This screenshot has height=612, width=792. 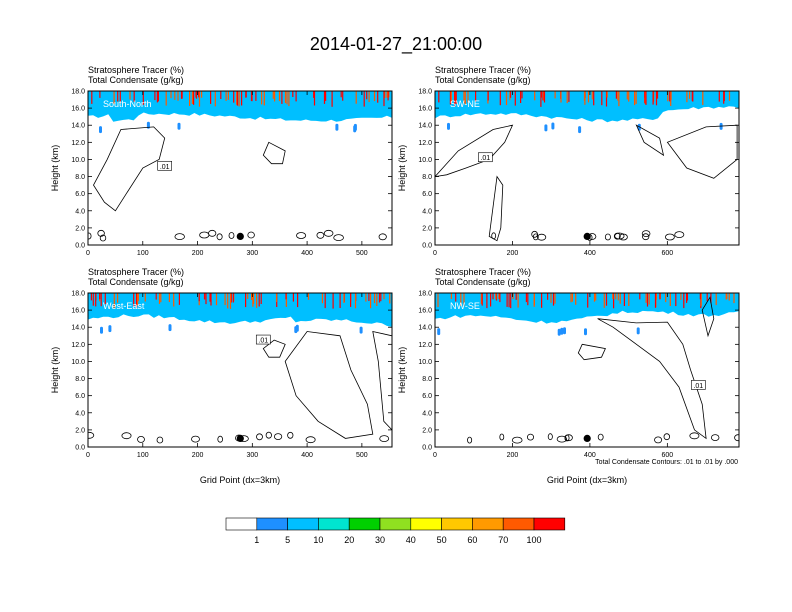 What do you see at coordinates (78, 362) in the screenshot?
I see `y-tick-label: 10.0` at bounding box center [78, 362].